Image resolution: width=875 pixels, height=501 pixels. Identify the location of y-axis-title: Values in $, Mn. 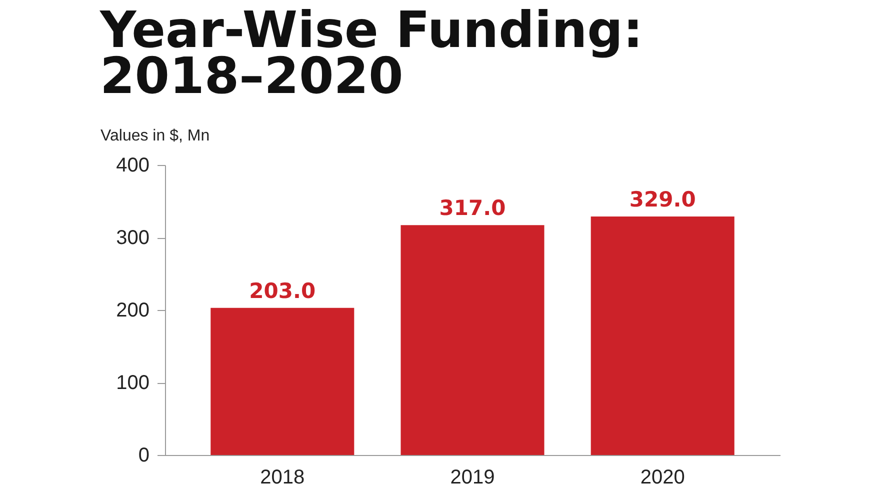
(155, 136).